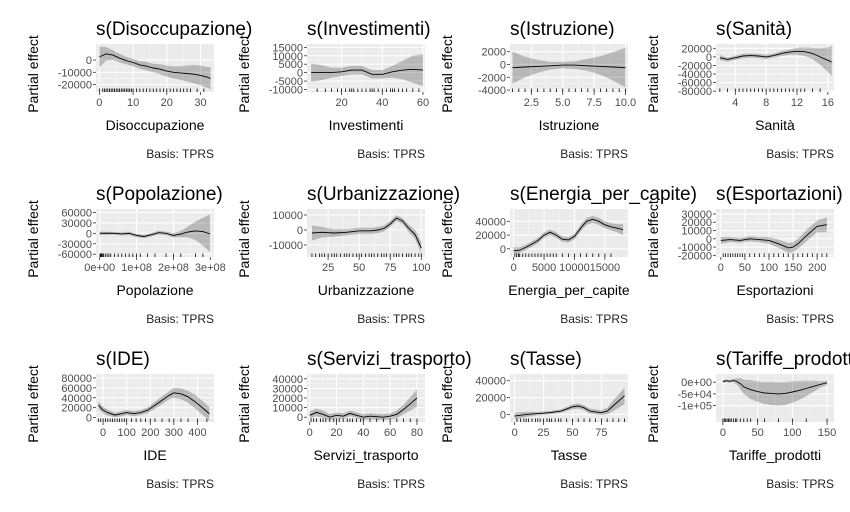 This screenshot has width=850, height=512. Describe the element at coordinates (76, 213) in the screenshot. I see `y-tick-label: 60000` at that location.